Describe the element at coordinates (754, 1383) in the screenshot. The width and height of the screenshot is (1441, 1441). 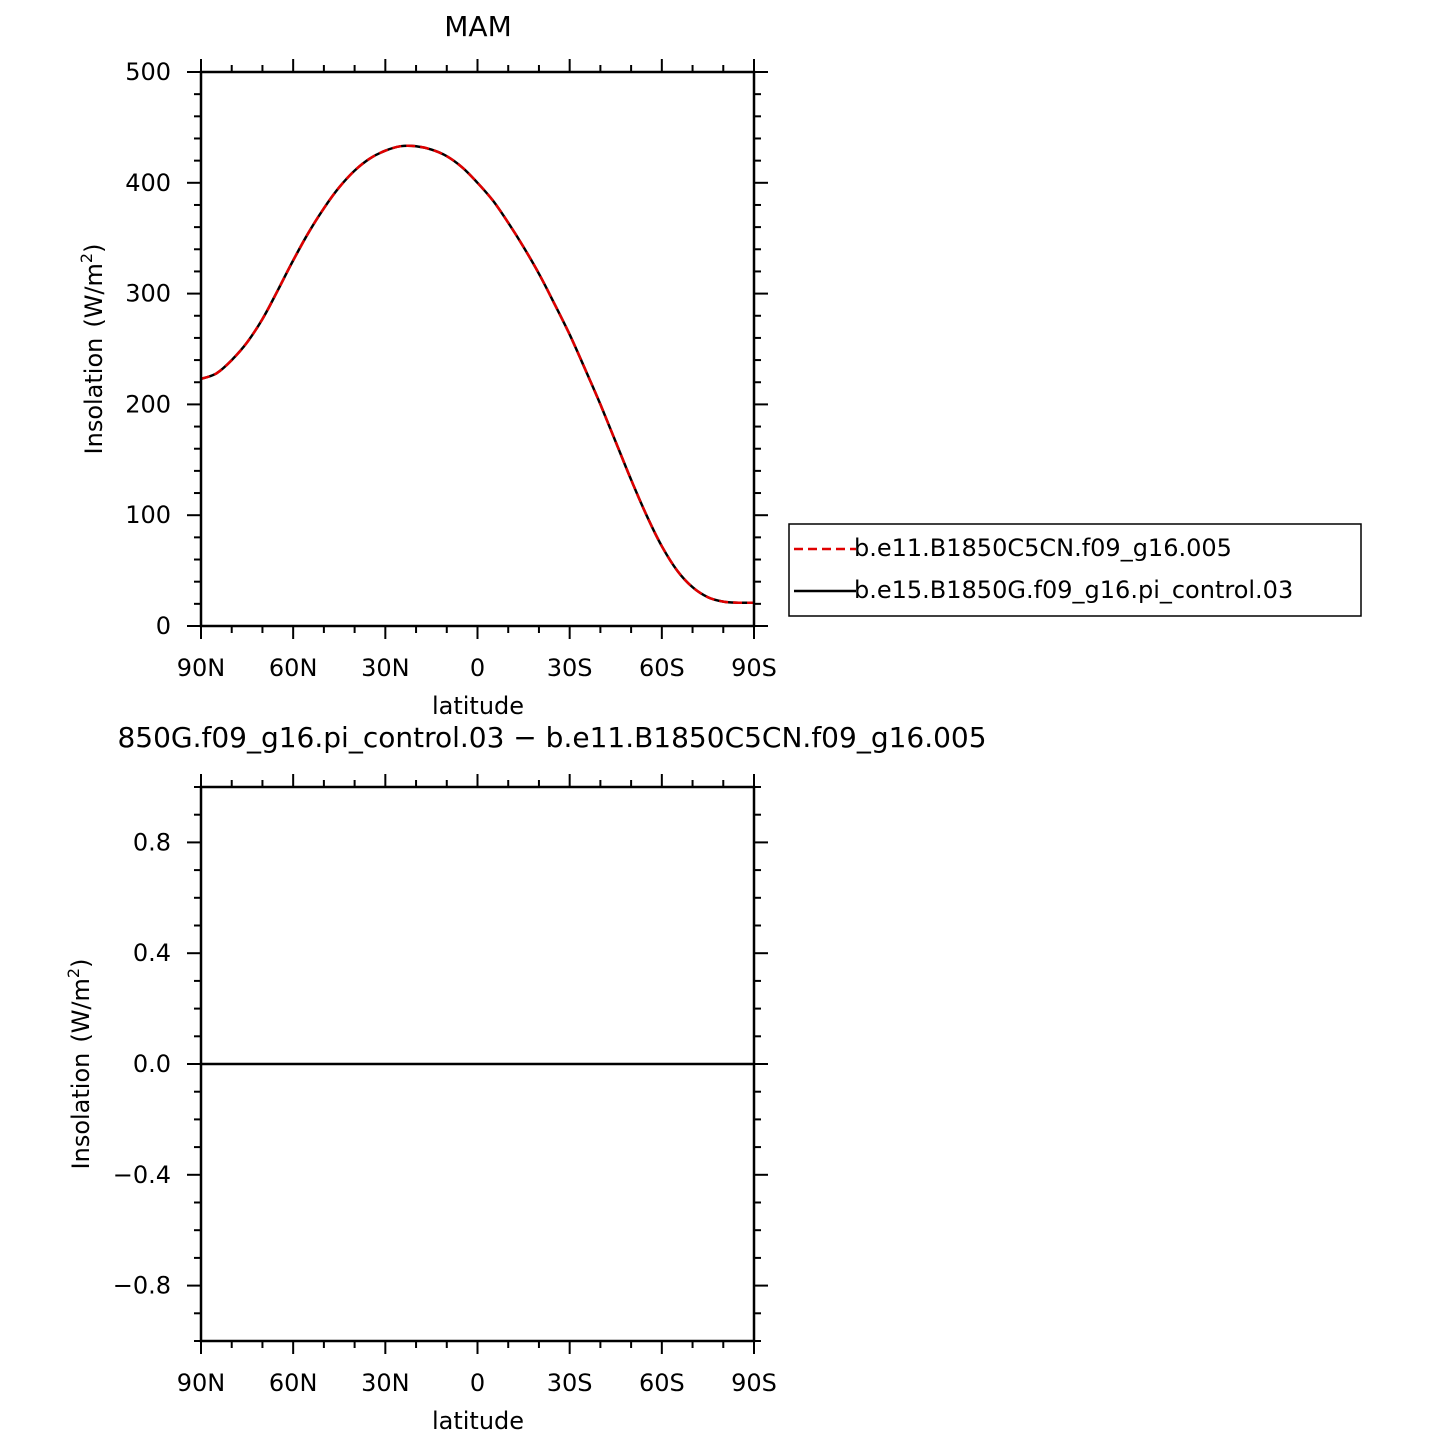
I see `bottom-x-tick-label: 90S` at that location.